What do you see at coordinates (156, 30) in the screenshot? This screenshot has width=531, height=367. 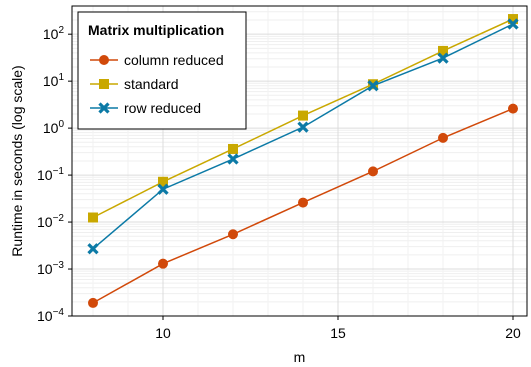 I see `legend-title: Matrix multiplication` at bounding box center [156, 30].